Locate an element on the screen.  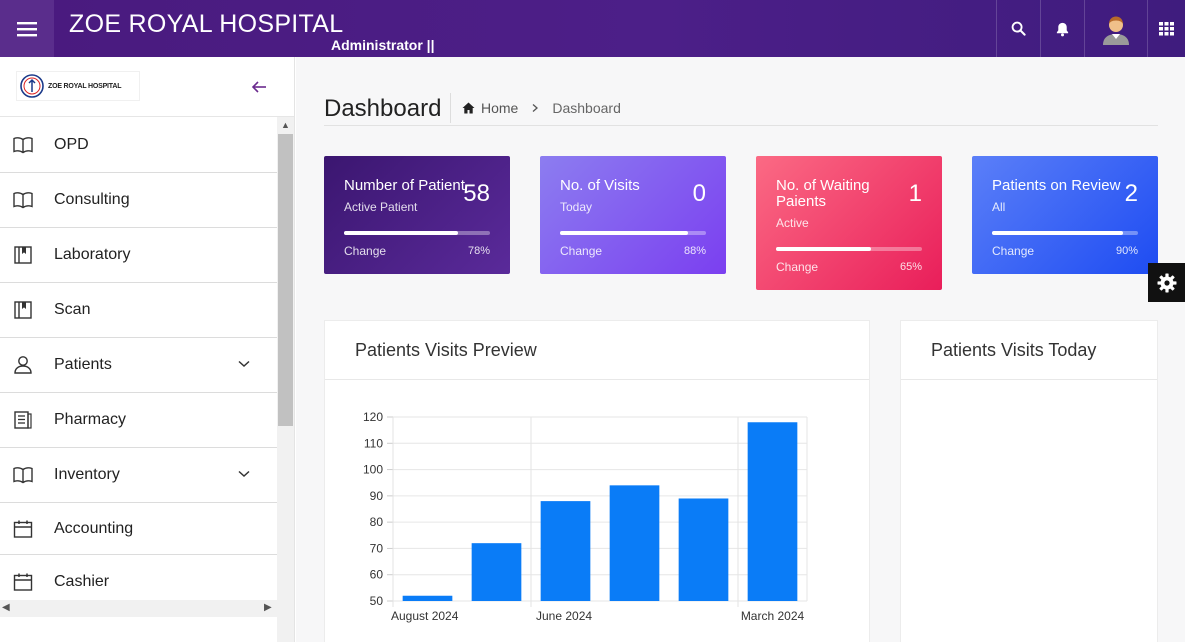
title-divider is located at coordinates (741, 125).